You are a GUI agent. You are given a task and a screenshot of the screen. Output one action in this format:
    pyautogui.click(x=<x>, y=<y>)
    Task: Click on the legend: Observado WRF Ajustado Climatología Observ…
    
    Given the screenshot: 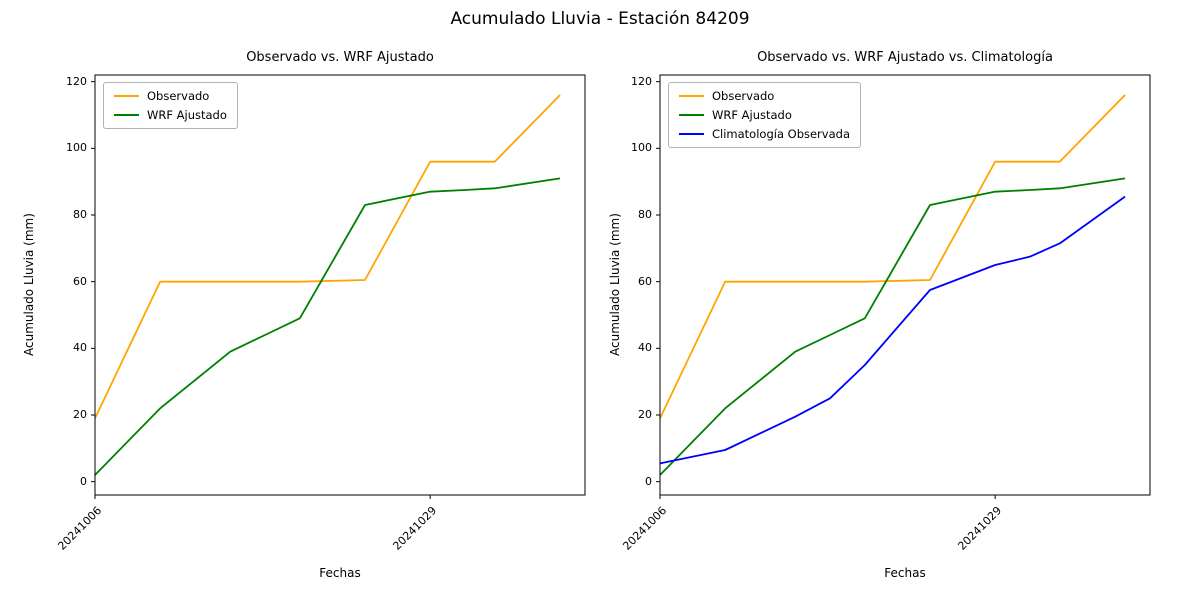 What is the action you would take?
    pyautogui.click(x=764, y=115)
    